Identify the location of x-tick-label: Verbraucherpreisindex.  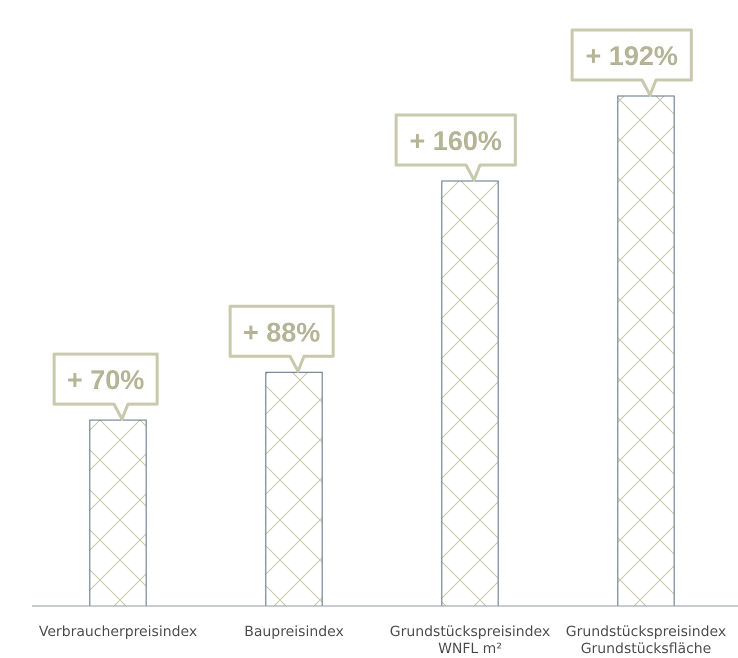
(118, 632).